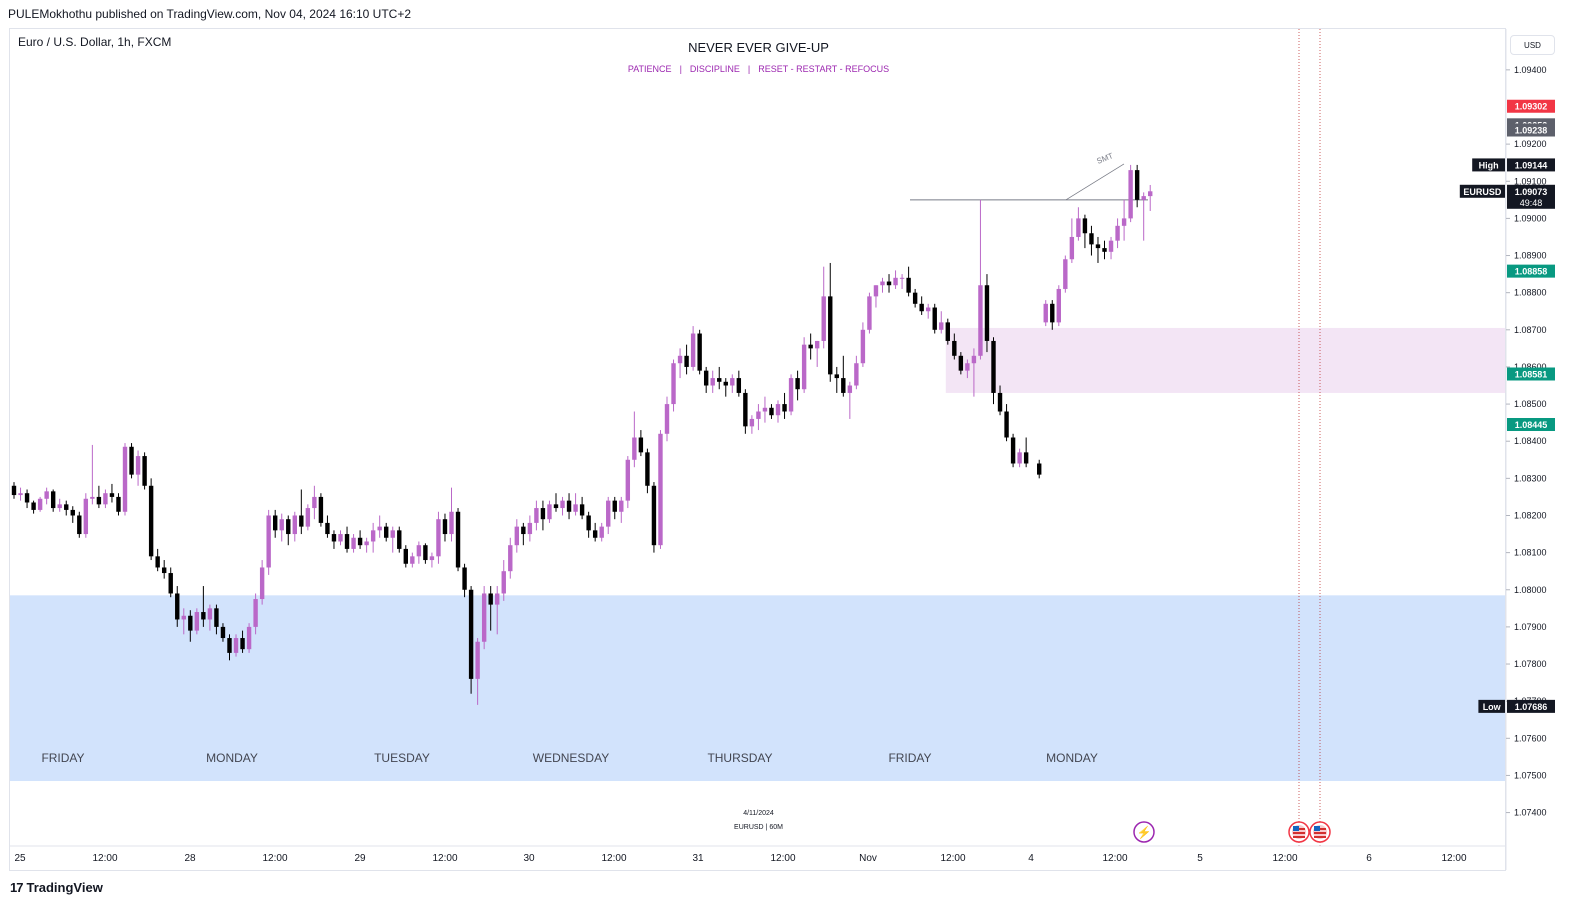  Describe the element at coordinates (1225, 360) in the screenshot. I see `fvg-zone` at that location.